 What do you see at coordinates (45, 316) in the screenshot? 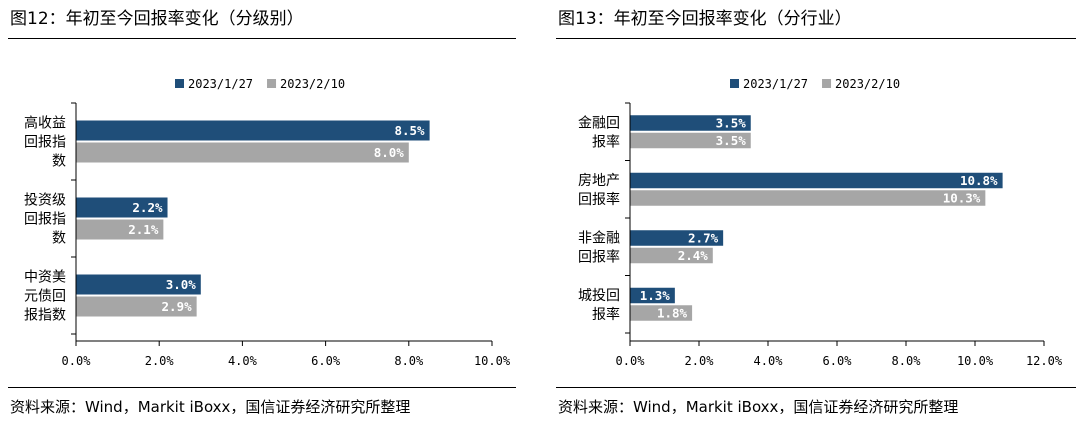
I see `category-label-2-line-2: 报指数` at bounding box center [45, 316].